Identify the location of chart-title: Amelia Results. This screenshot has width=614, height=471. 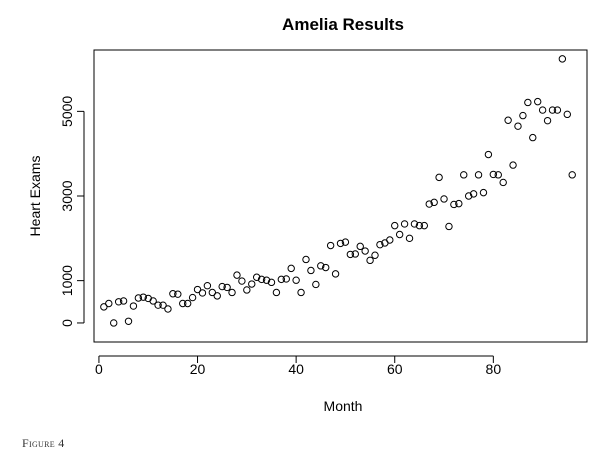
(343, 24).